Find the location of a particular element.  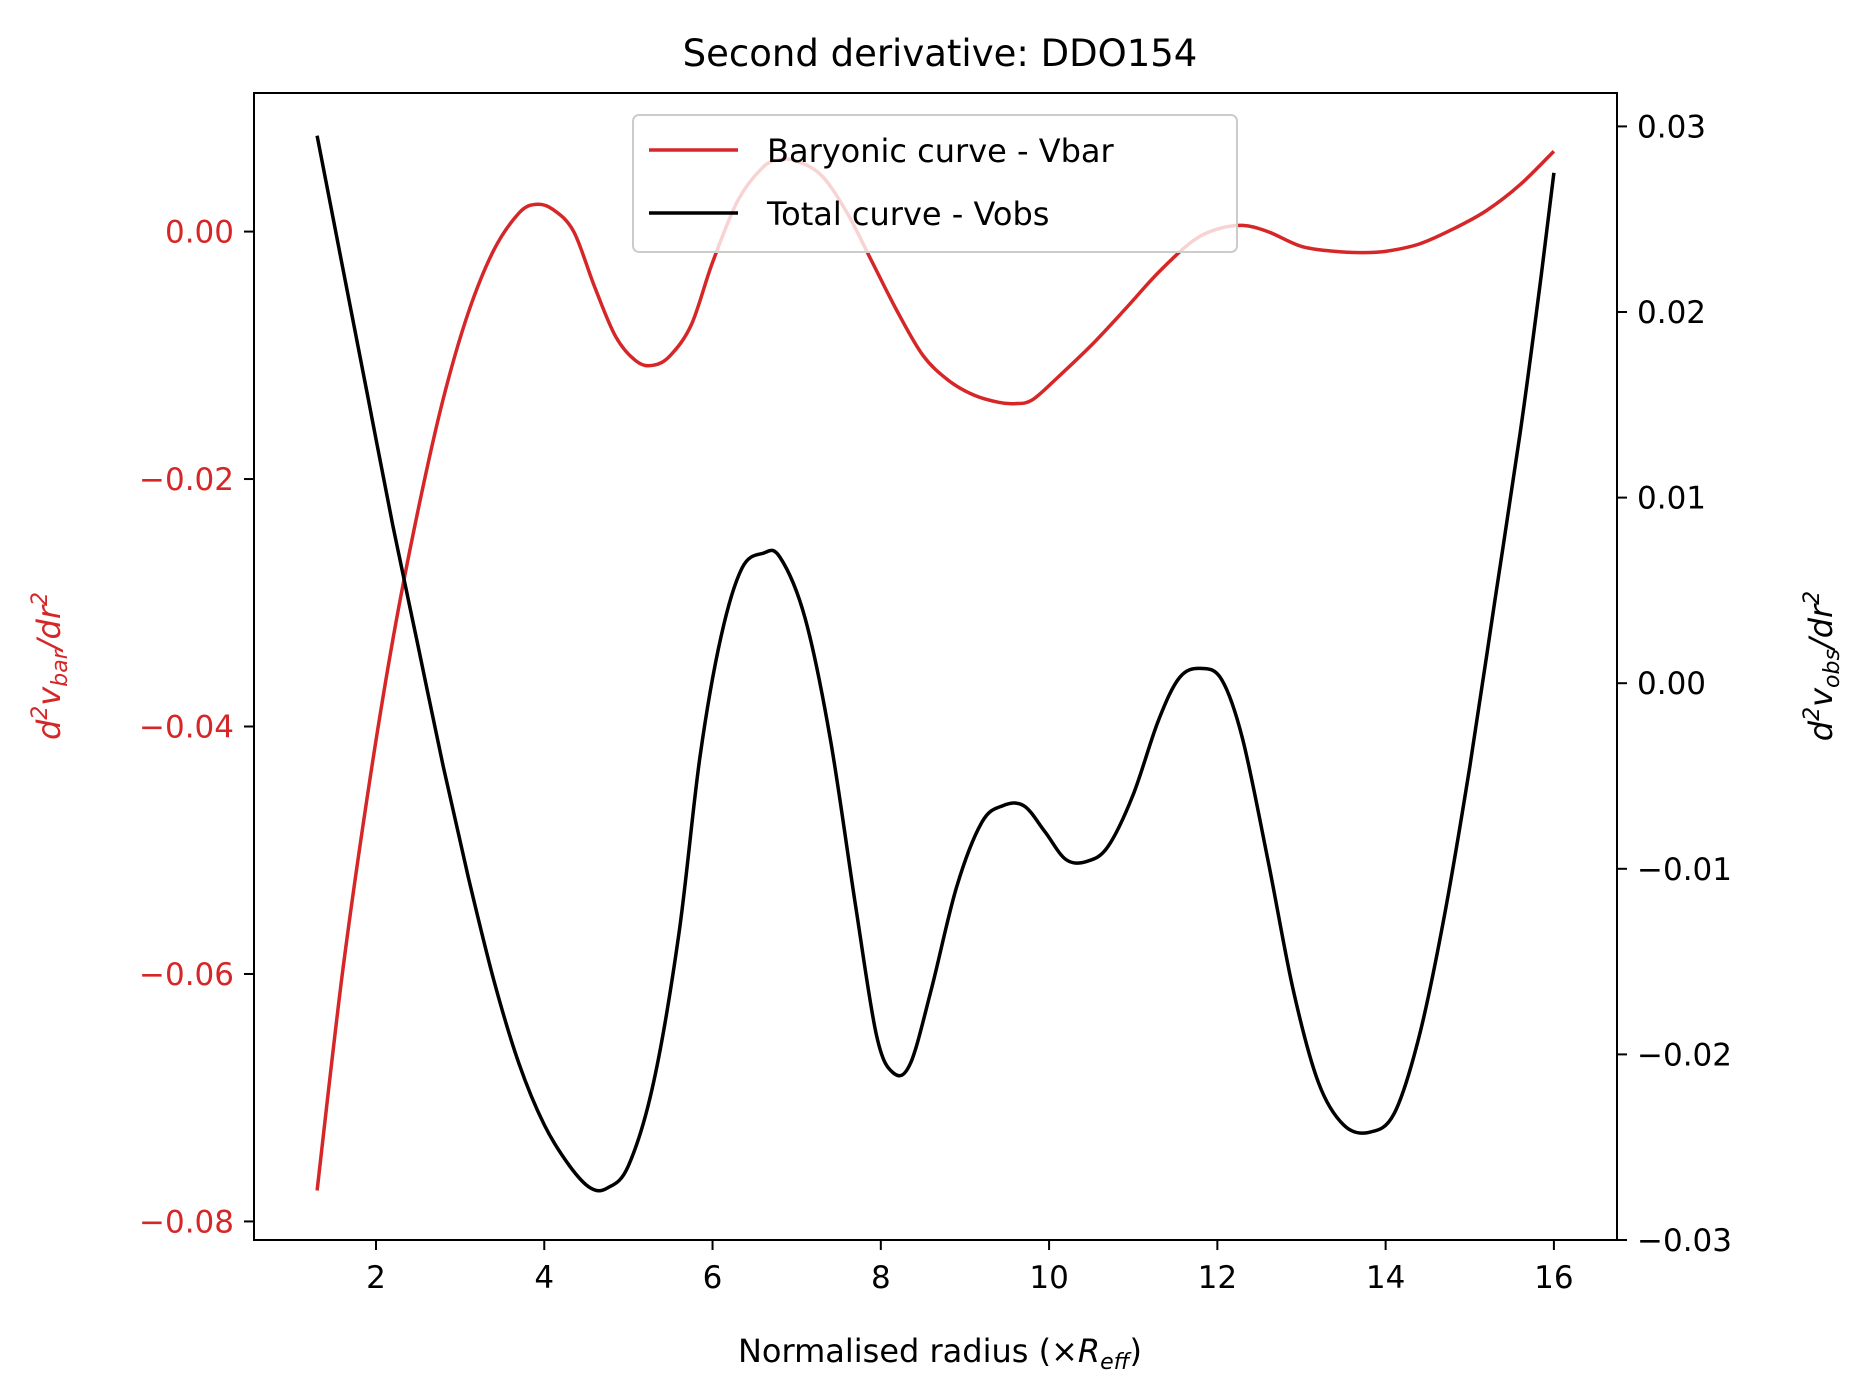

left-y-axis-label: d2vbar/dr2 is located at coordinates (50, 666).